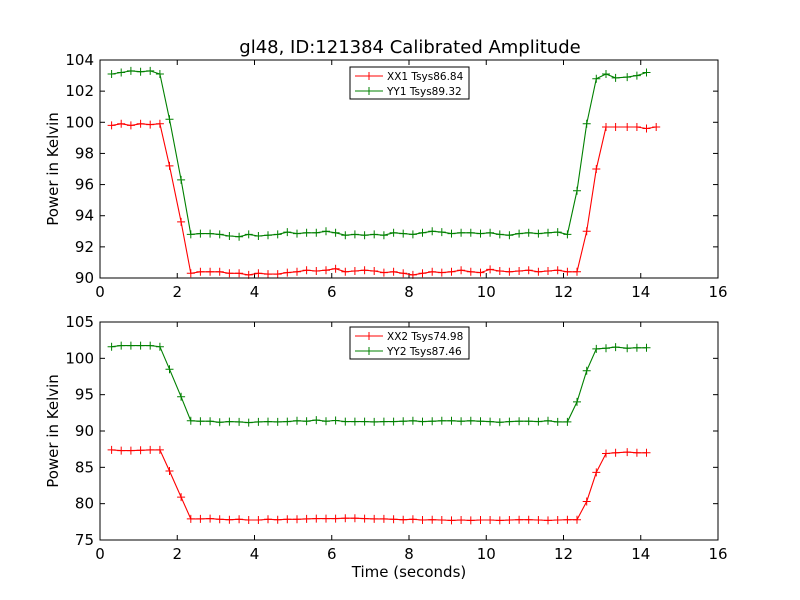 Image resolution: width=800 pixels, height=600 pixels. I want to click on x-axis-label: Time (seconds), so click(409, 572).